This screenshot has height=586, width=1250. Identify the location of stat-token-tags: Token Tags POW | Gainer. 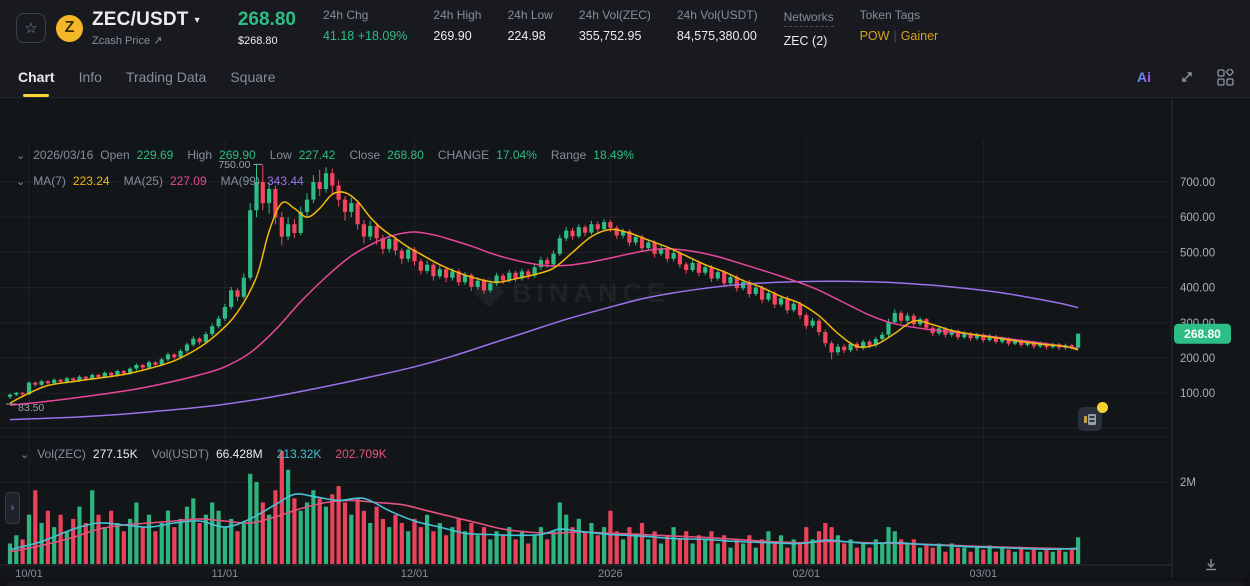
(899, 28).